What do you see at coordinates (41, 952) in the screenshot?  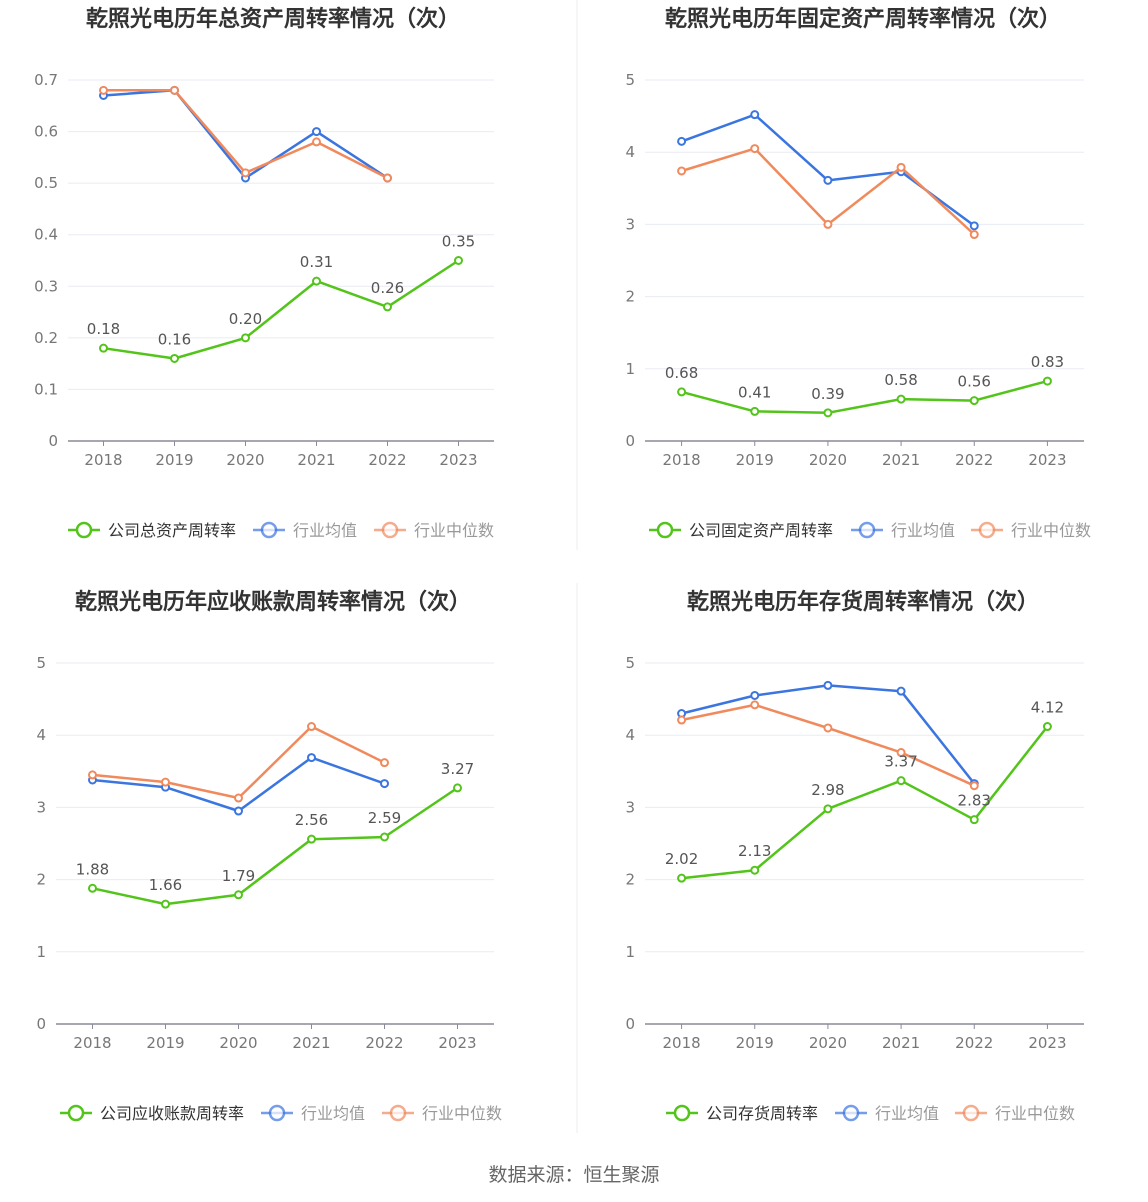 I see `y-tick-label: 1` at bounding box center [41, 952].